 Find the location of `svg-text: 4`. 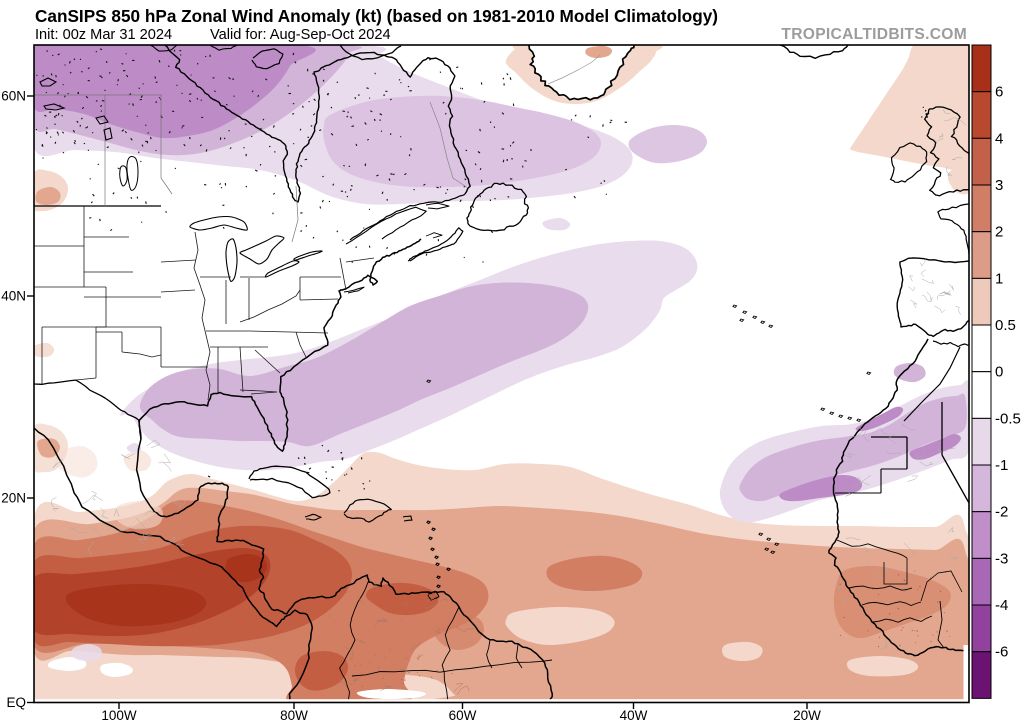

svg-text: 4 is located at coordinates (999, 138).